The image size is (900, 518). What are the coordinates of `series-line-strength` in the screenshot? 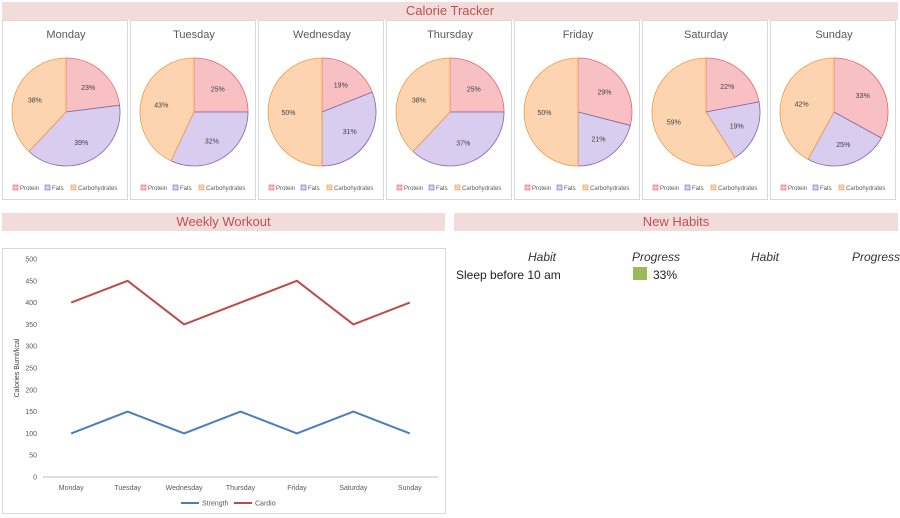 It's located at (240, 422).